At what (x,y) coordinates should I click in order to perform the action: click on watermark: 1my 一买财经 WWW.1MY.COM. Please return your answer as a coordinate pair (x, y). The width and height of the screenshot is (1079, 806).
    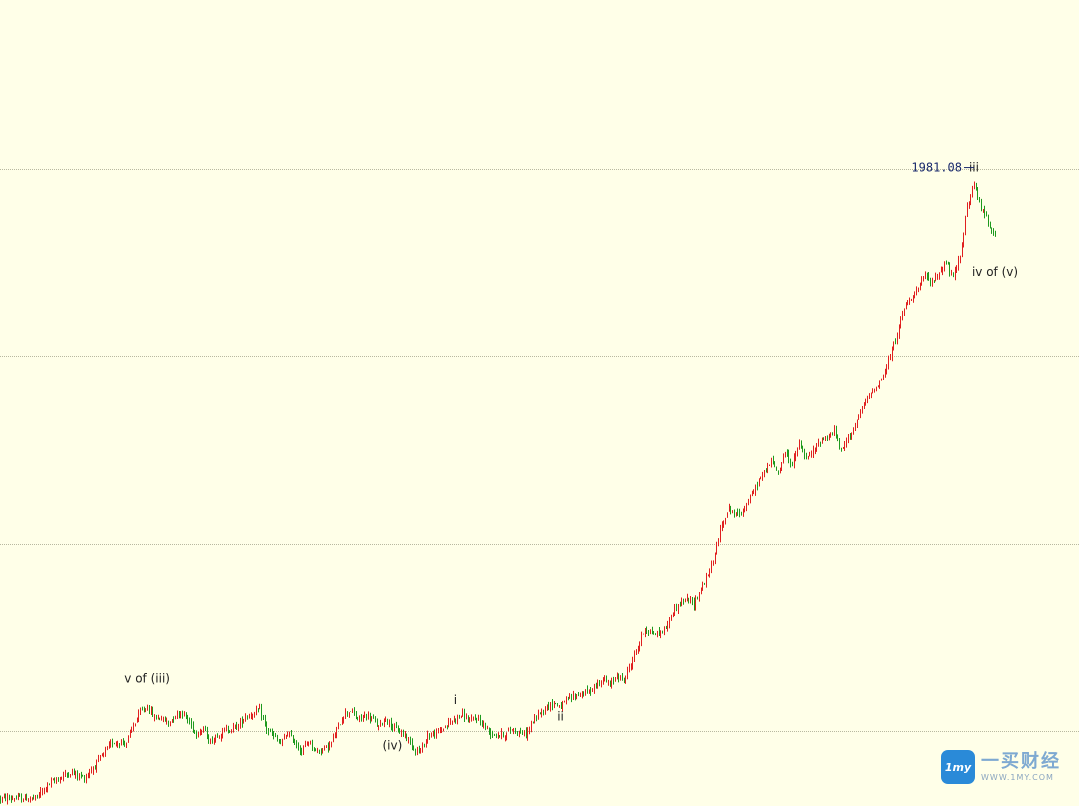
    Looking at the image, I should click on (1001, 767).